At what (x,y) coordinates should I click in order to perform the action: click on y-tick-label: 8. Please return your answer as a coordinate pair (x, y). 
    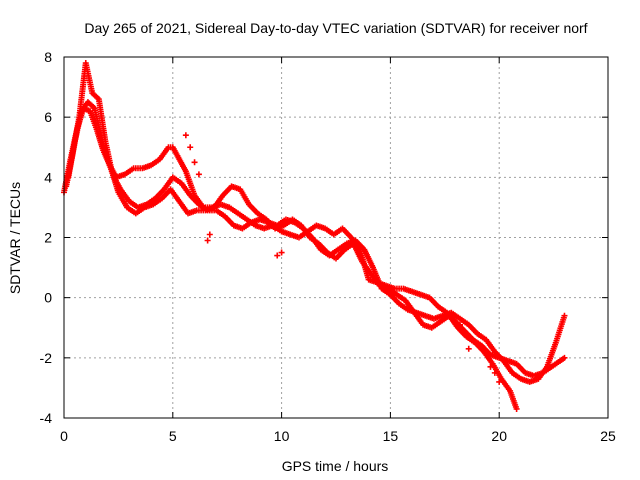
    Looking at the image, I should click on (48, 57).